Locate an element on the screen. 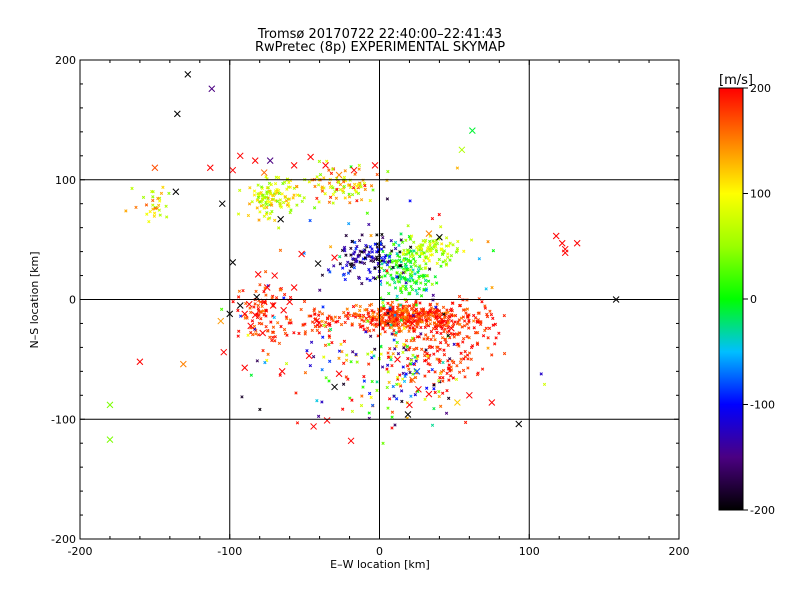  colorbar-ticks: 200 100 0 -100 -200 is located at coordinates (759, 299).